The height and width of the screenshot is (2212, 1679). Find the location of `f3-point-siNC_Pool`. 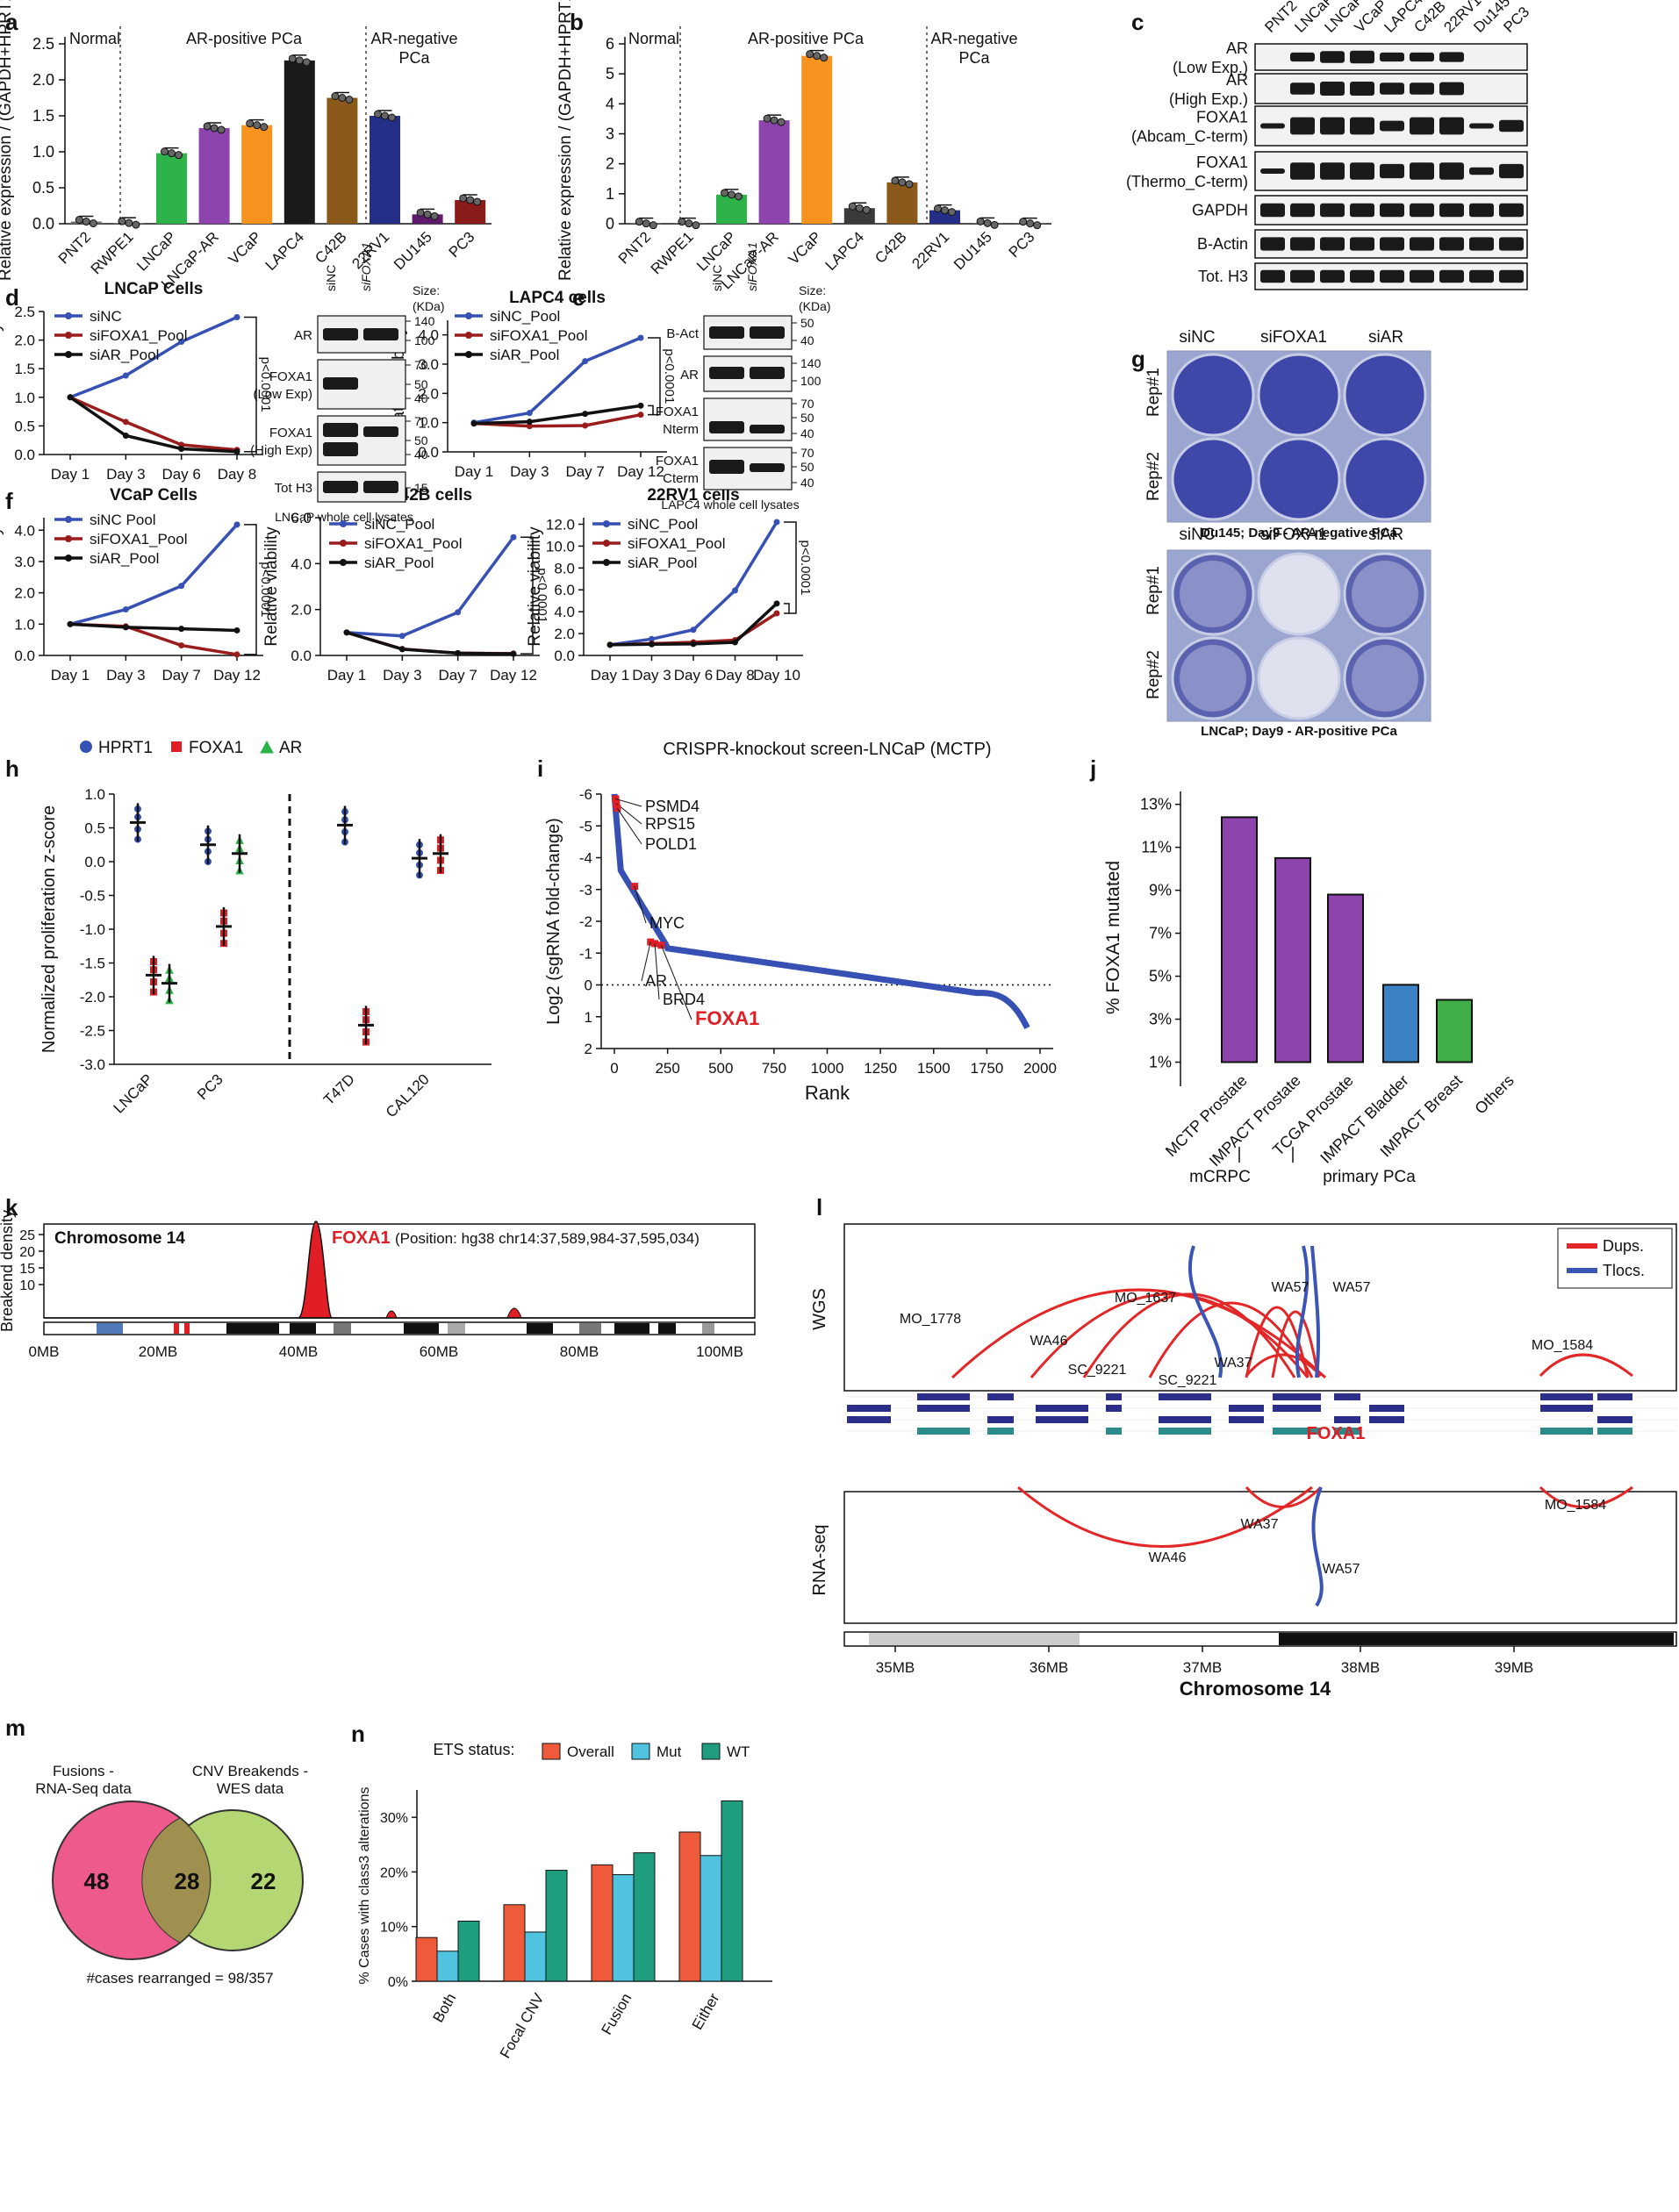

f3-point-siNC_Pool is located at coordinates (776, 522).